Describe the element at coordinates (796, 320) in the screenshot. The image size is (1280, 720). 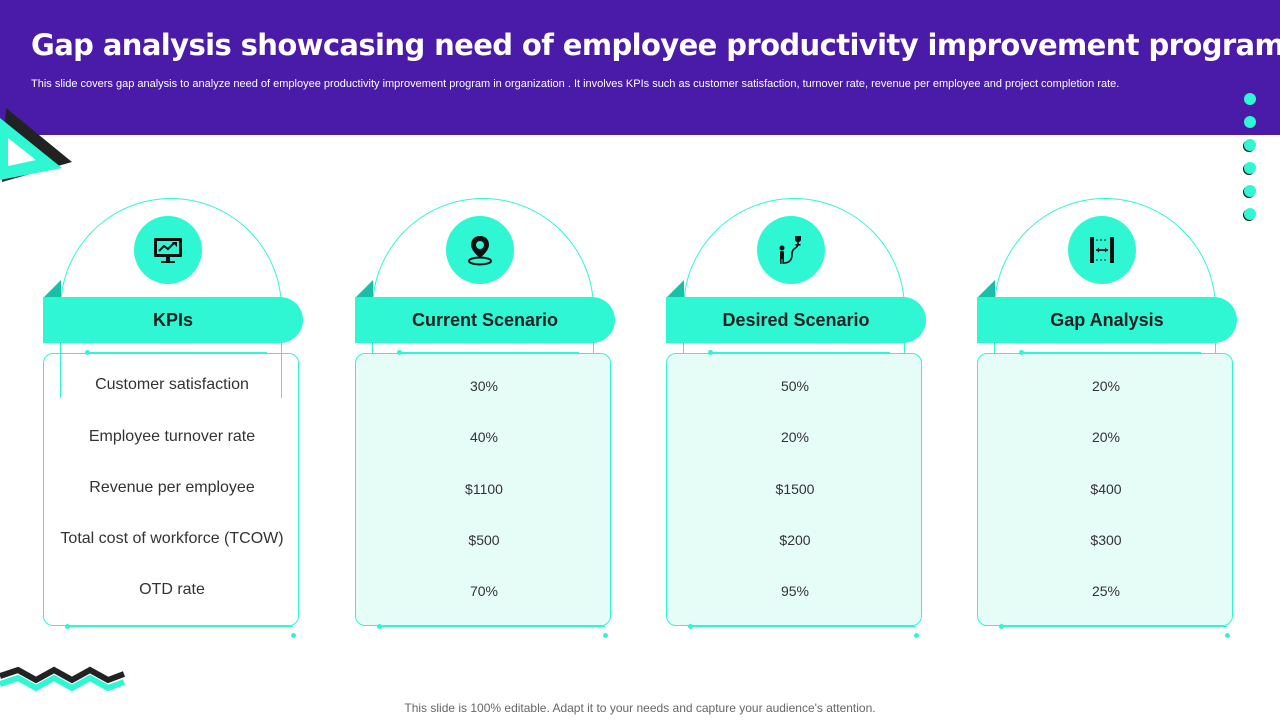
I see `column-heading: Desired Scenario` at that location.